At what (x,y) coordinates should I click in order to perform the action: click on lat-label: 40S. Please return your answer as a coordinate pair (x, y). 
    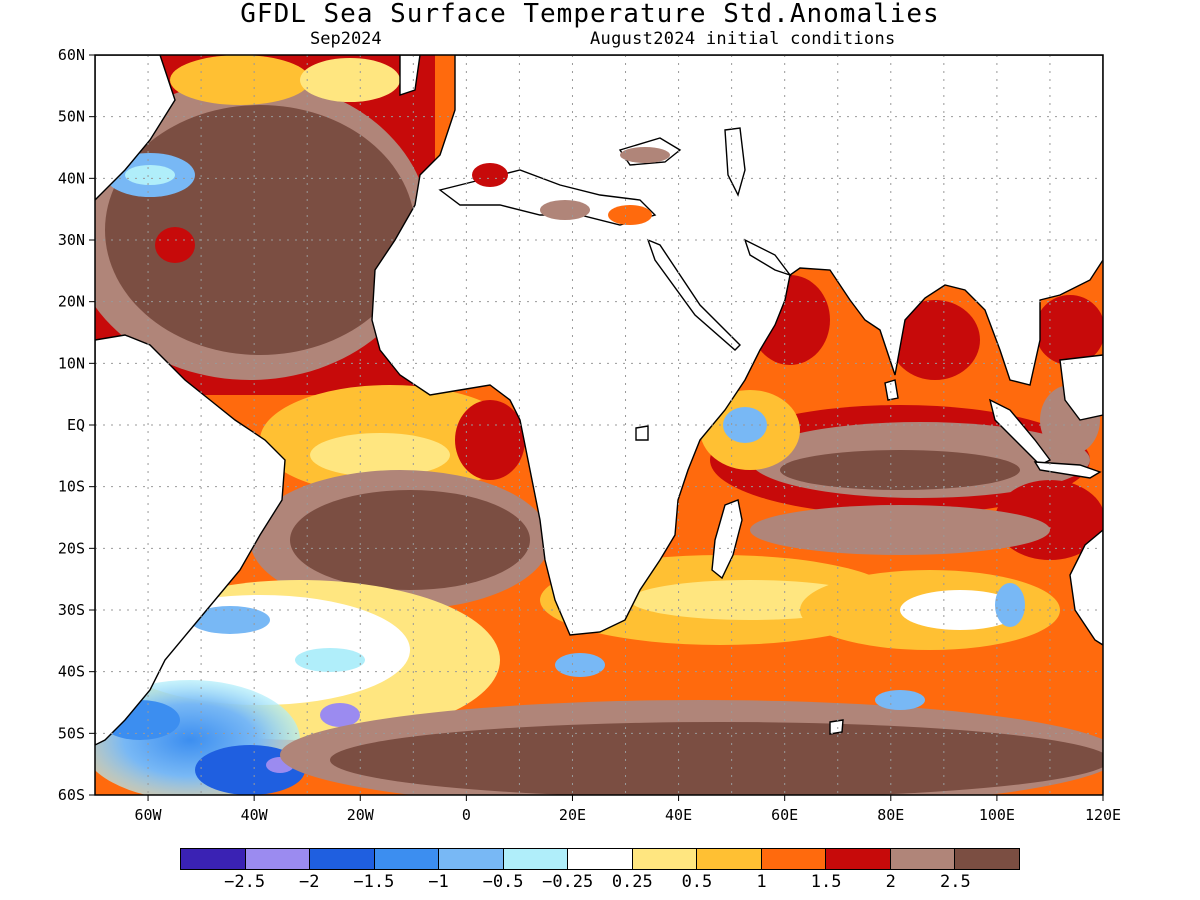
    Looking at the image, I should click on (71, 672).